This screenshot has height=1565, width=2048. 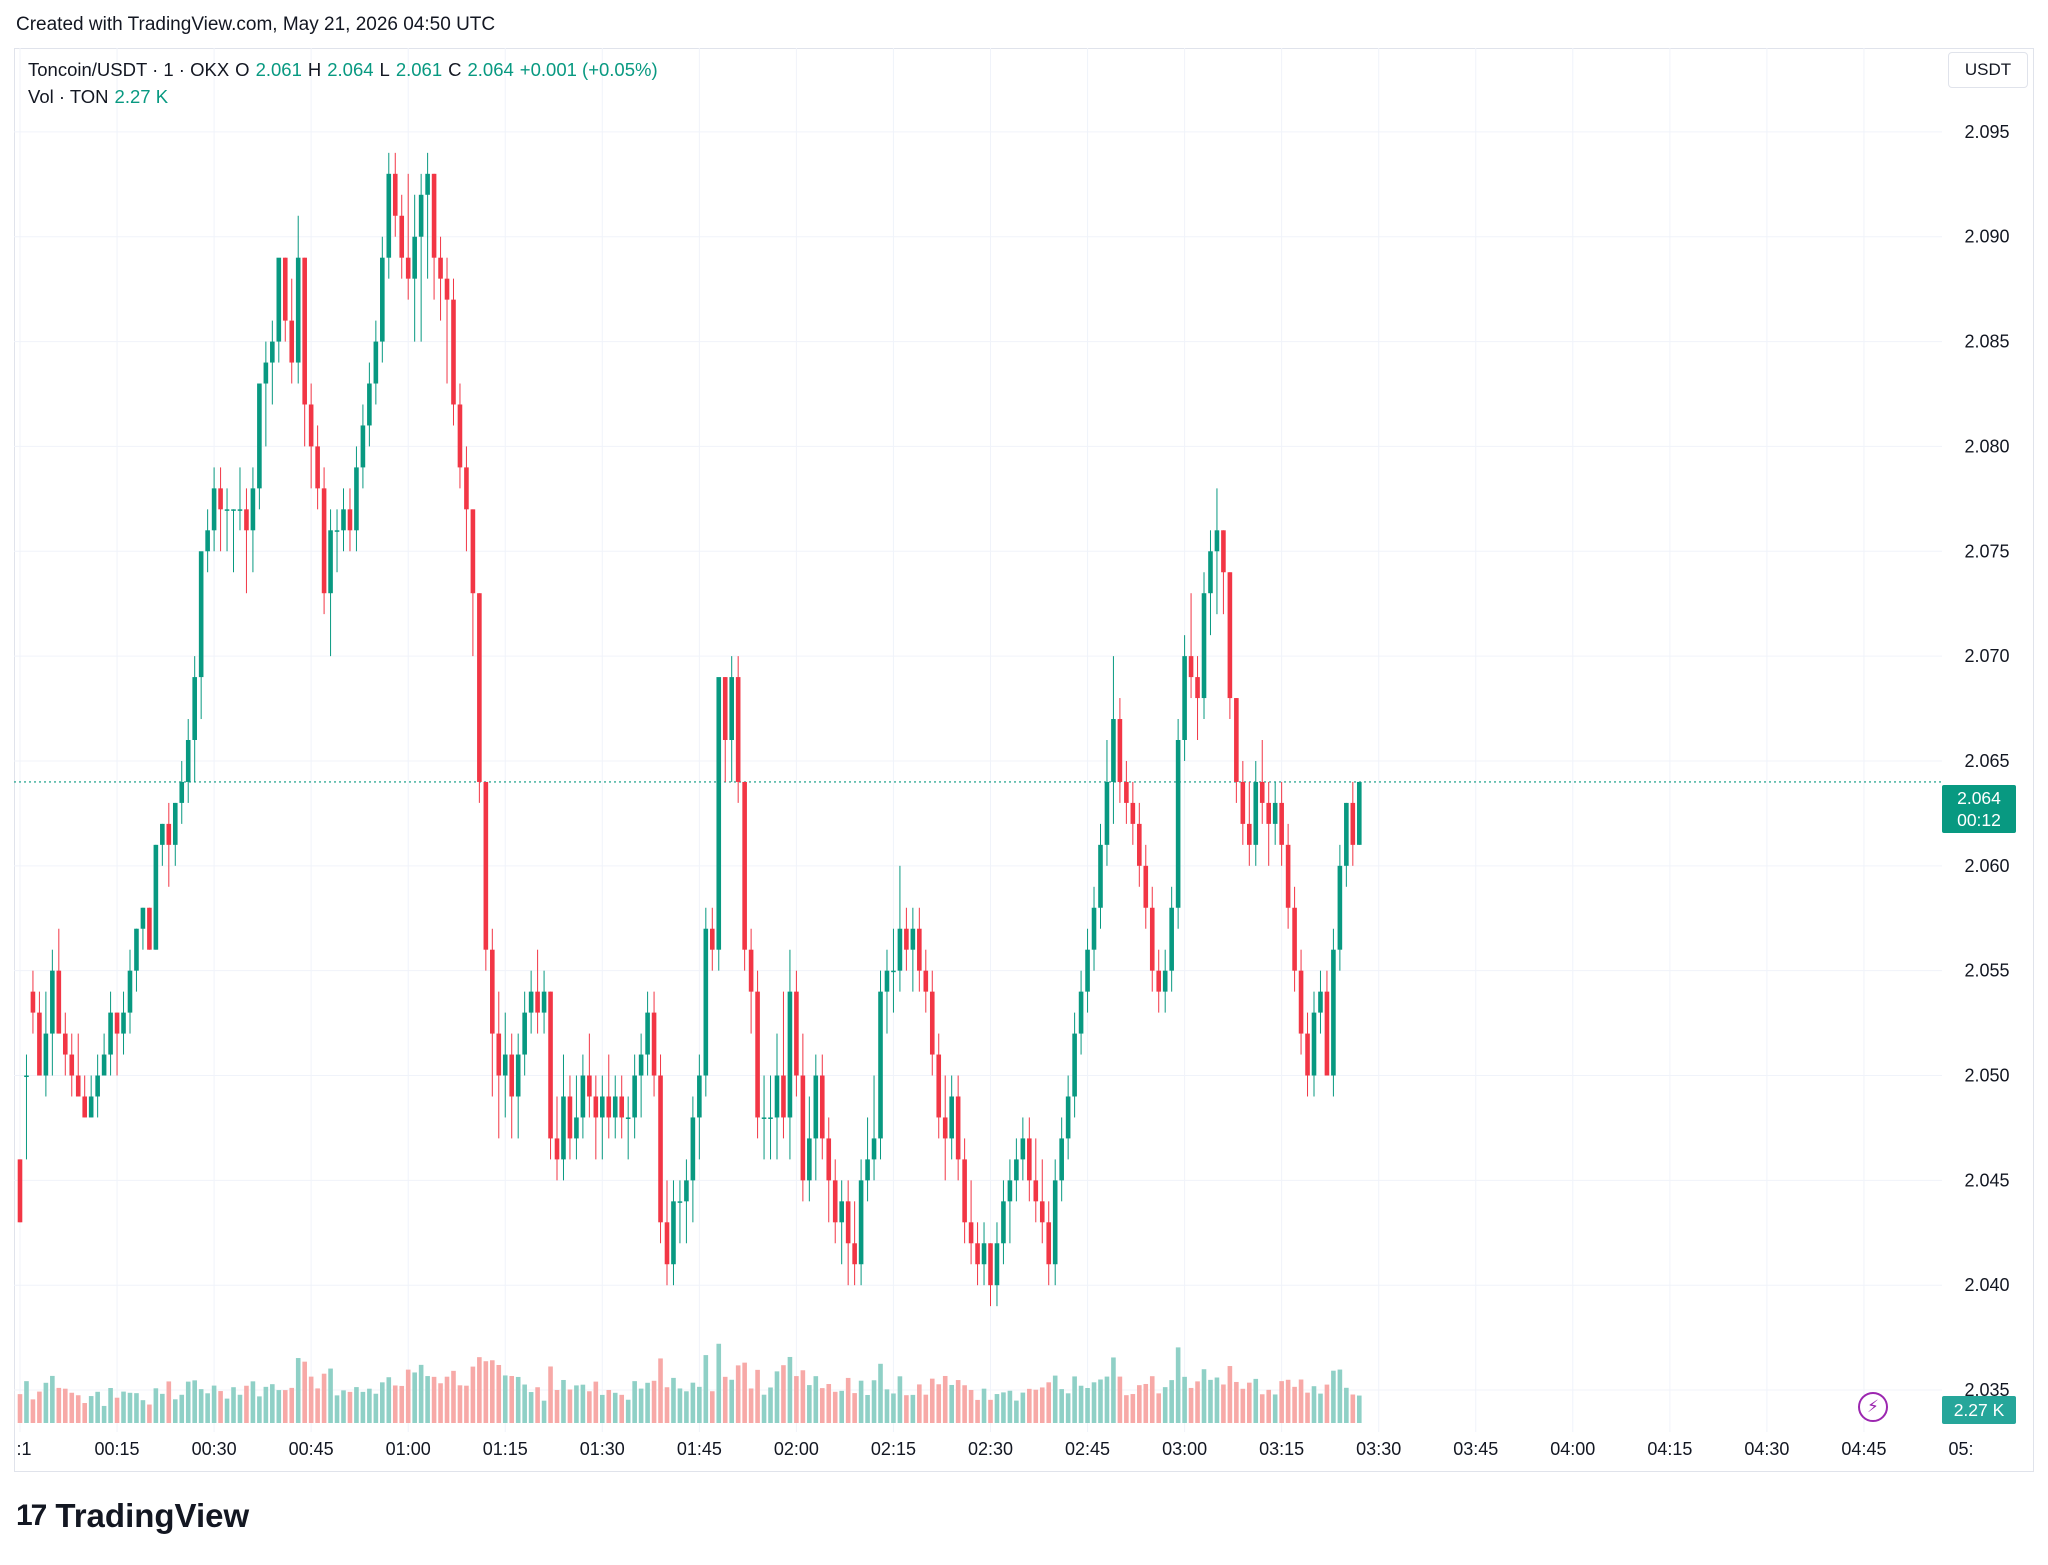 I want to click on price-tick-label: 2.060, so click(x=1986, y=866).